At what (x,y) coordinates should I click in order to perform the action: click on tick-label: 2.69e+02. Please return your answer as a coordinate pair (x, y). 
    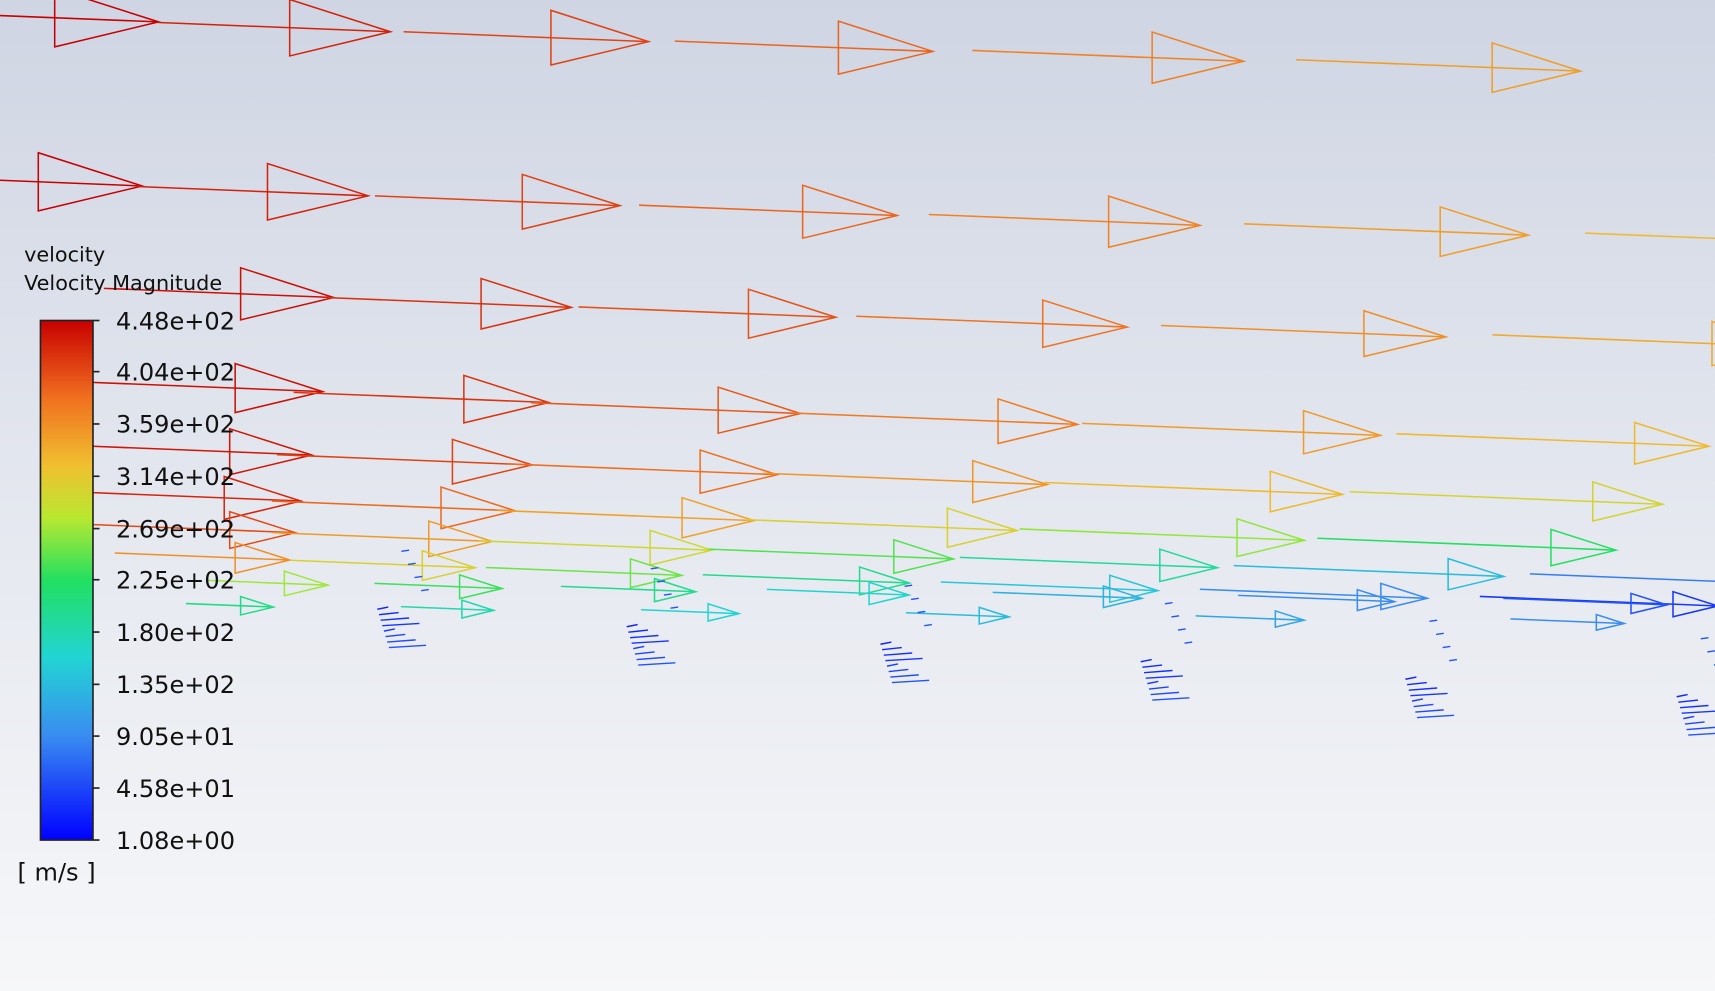
    Looking at the image, I should click on (175, 529).